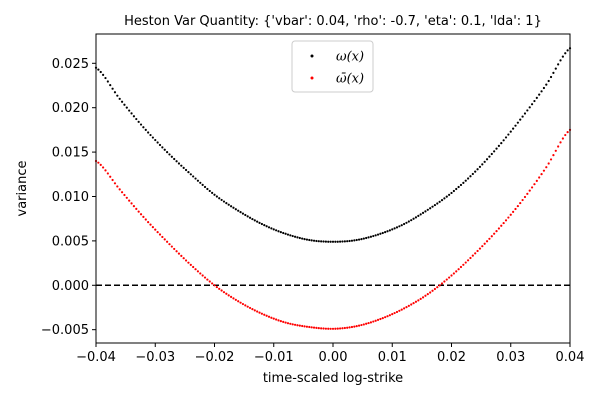 The height and width of the screenshot is (400, 600). I want to click on legend: ω(x) ω̄(x), so click(332, 66).